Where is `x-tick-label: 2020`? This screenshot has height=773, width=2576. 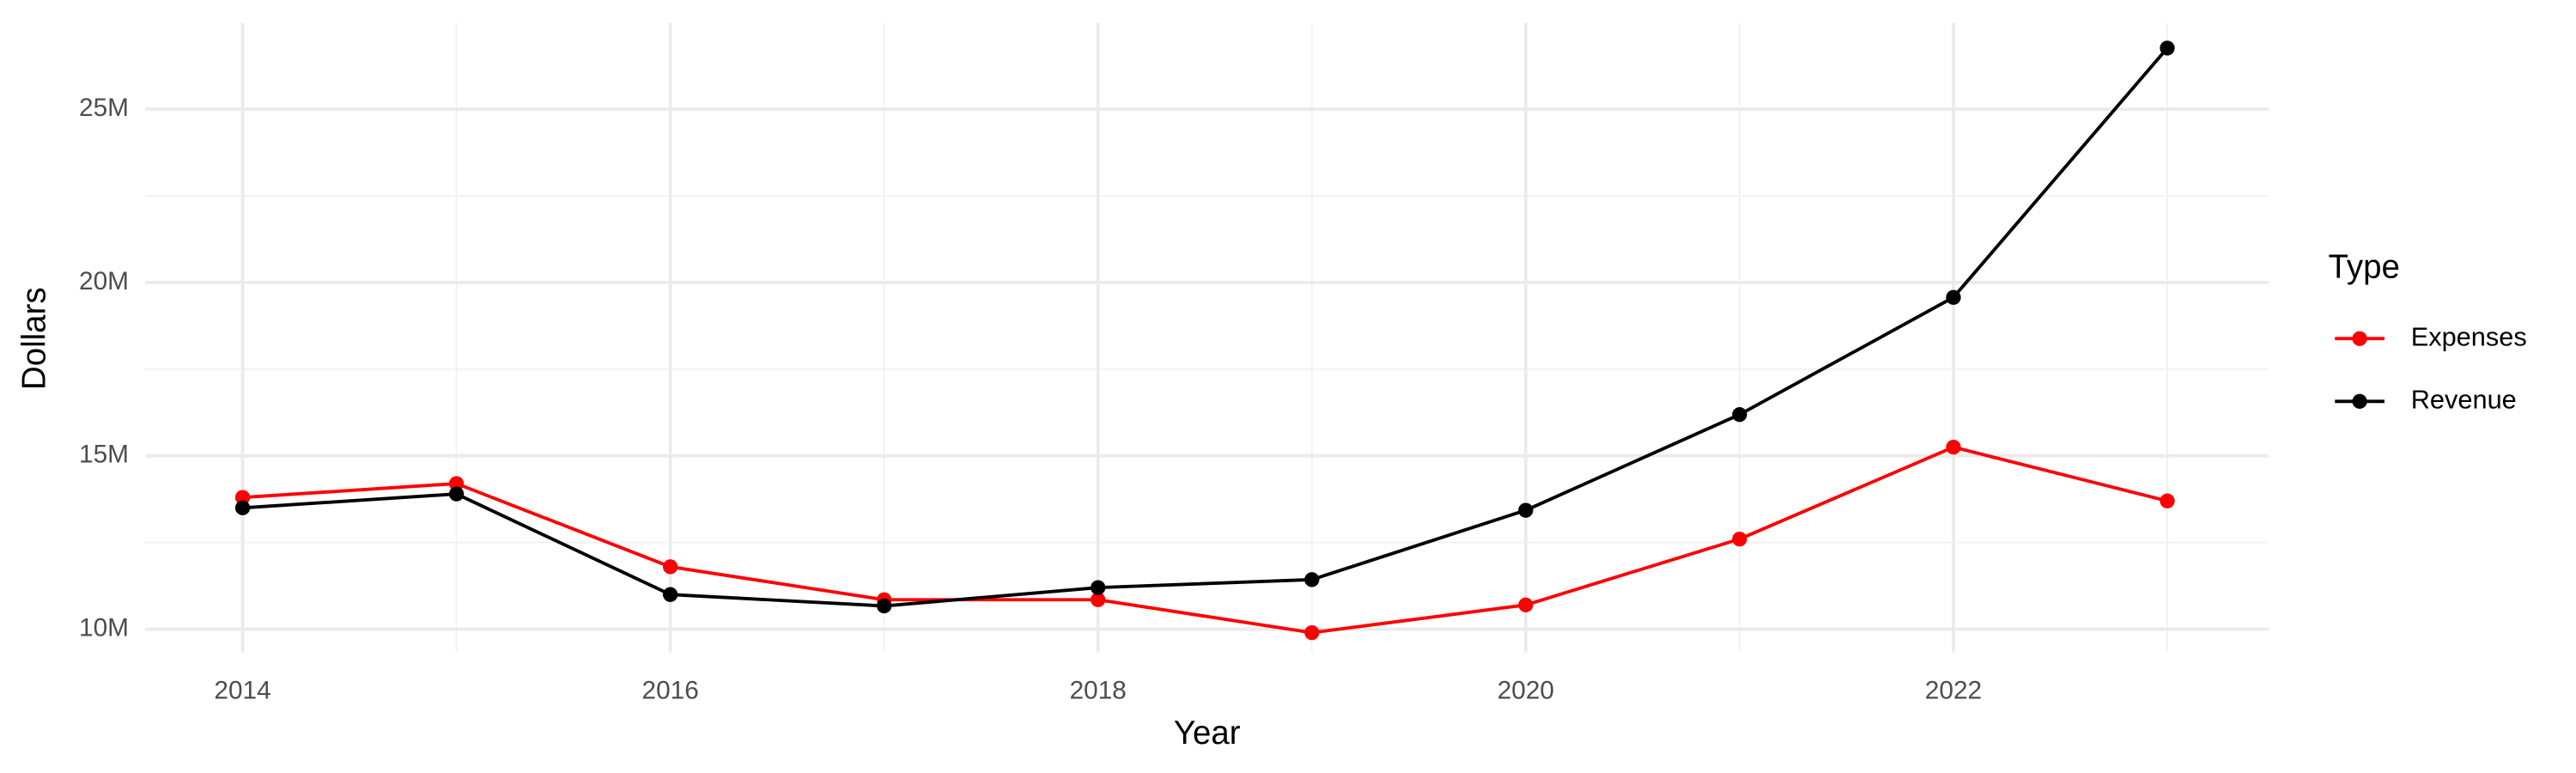
x-tick-label: 2020 is located at coordinates (1526, 691).